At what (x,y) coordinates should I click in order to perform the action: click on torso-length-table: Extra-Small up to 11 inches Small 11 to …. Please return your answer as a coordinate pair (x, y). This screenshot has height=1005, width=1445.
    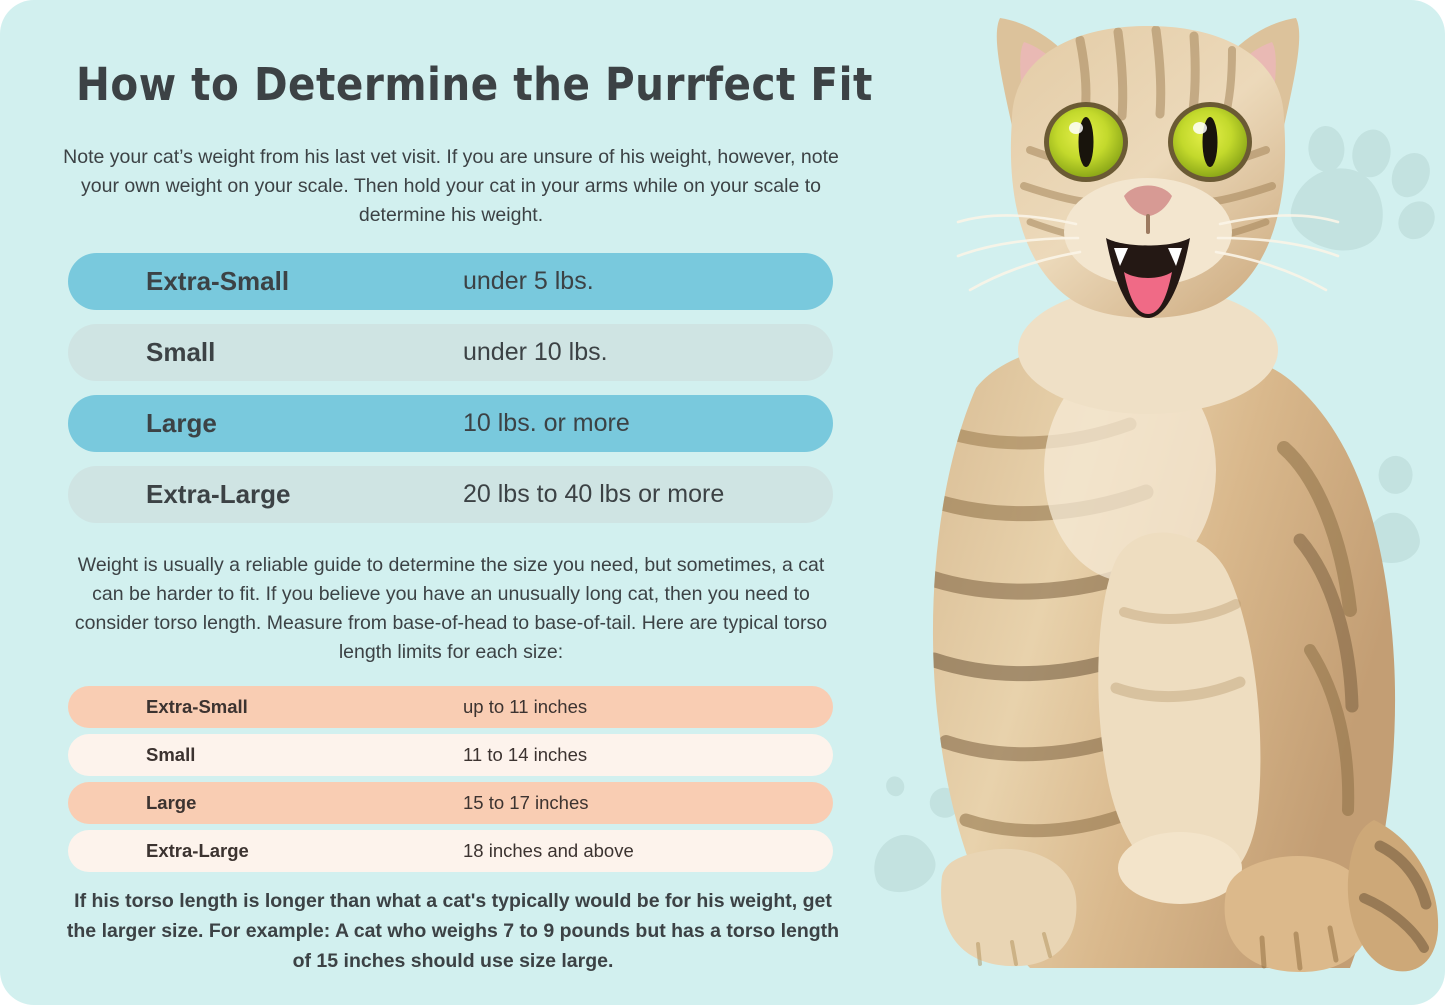
    Looking at the image, I should click on (450, 782).